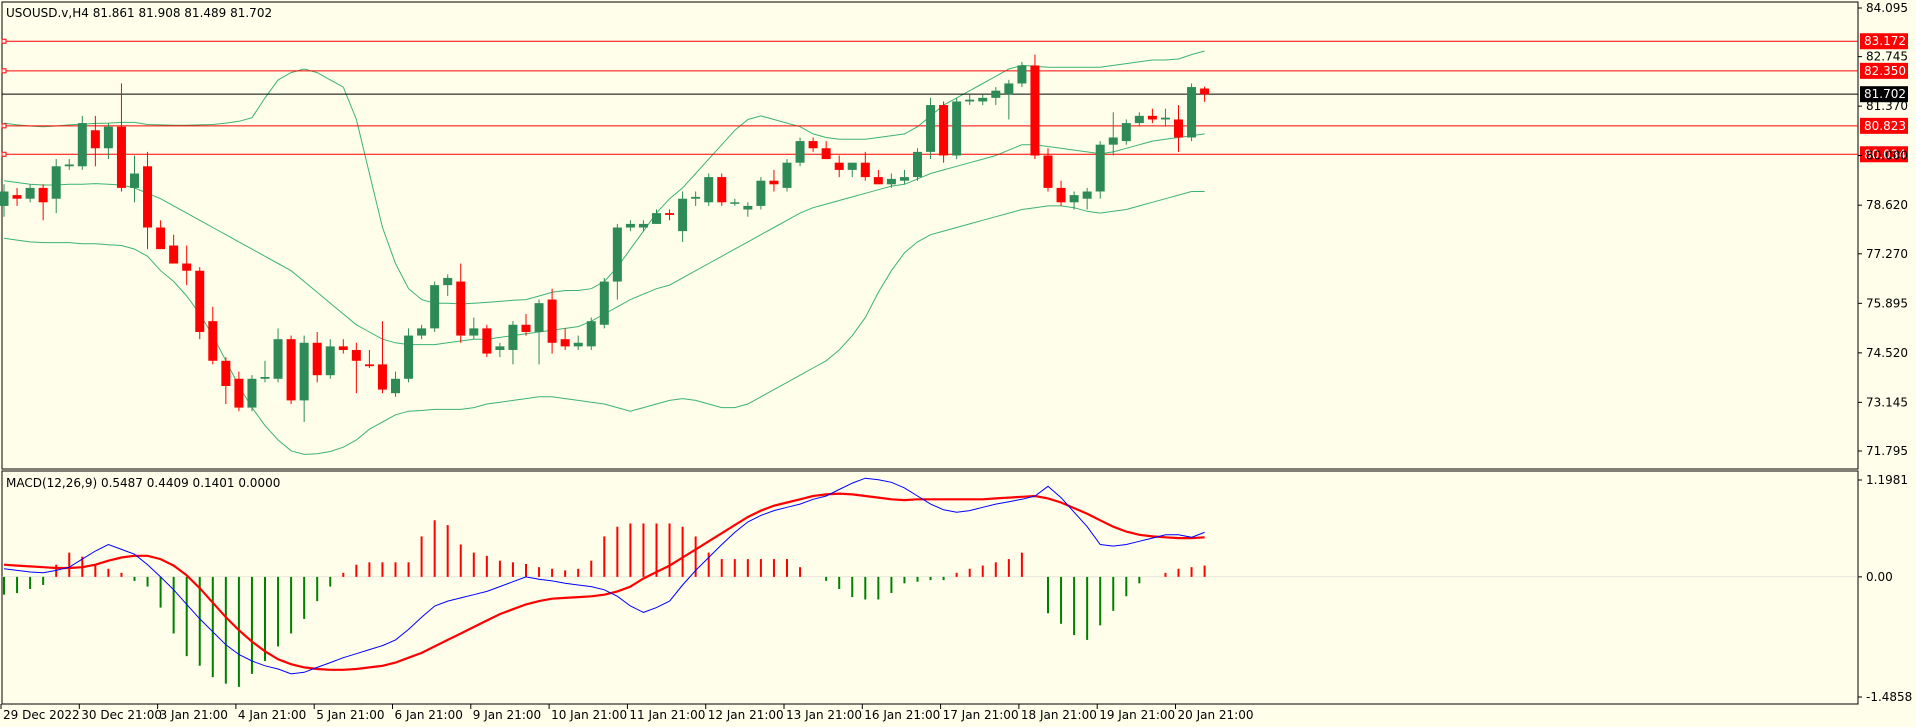 The width and height of the screenshot is (1916, 727). What do you see at coordinates (194, 715) in the screenshot?
I see `x-tick-label: 3 Jan 21:00` at bounding box center [194, 715].